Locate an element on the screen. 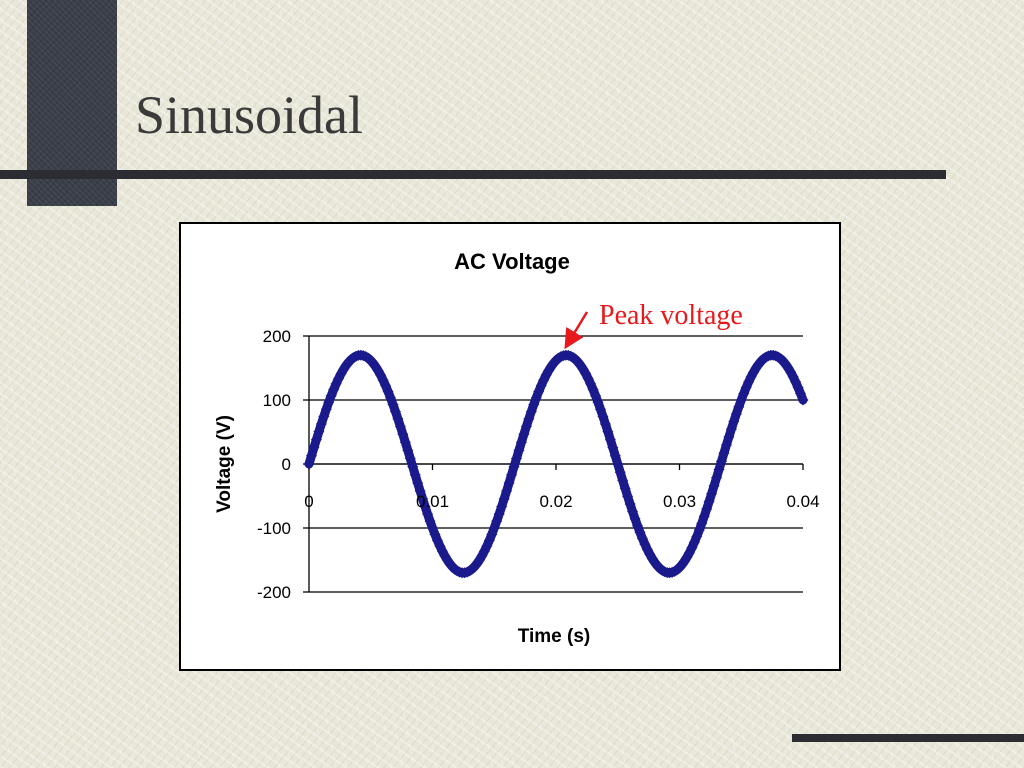 The image size is (1024, 768). x-tick-label-1: 0.01 is located at coordinates (432, 501).